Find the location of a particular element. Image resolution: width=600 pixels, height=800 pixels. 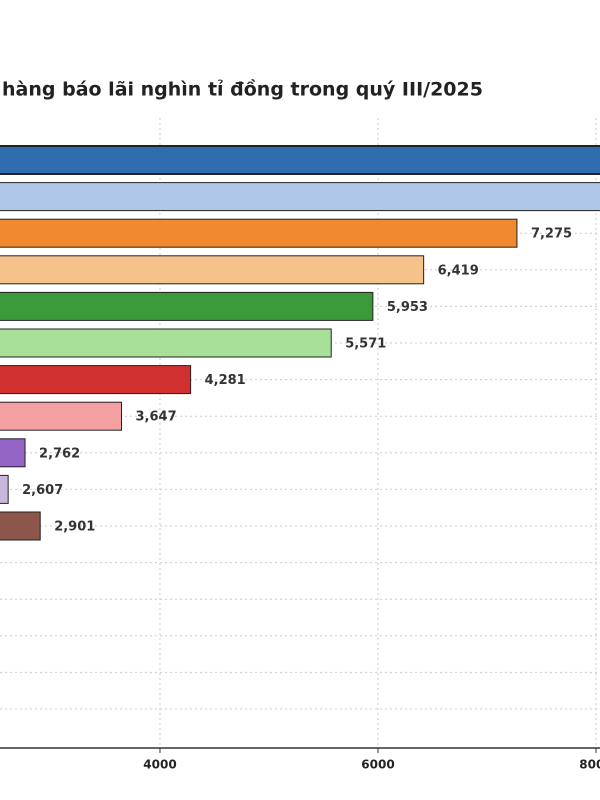

data-label: 2,901 is located at coordinates (74, 527).